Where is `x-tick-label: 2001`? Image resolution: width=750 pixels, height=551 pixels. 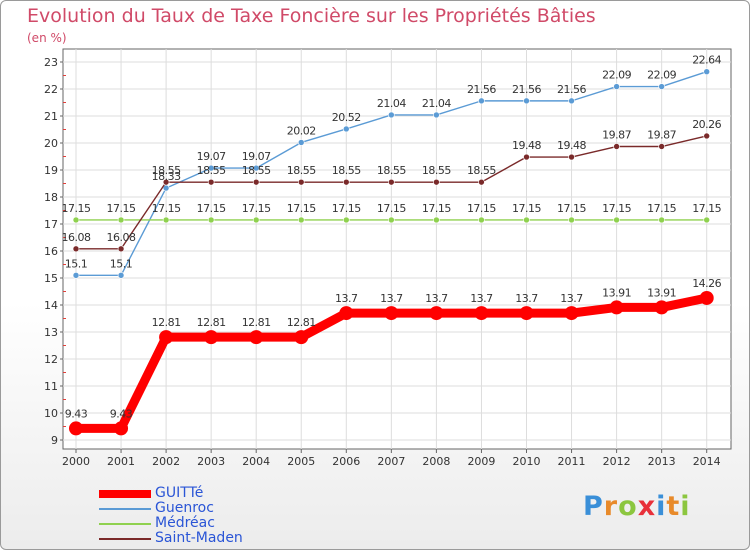 x-tick-label: 2001 is located at coordinates (121, 461).